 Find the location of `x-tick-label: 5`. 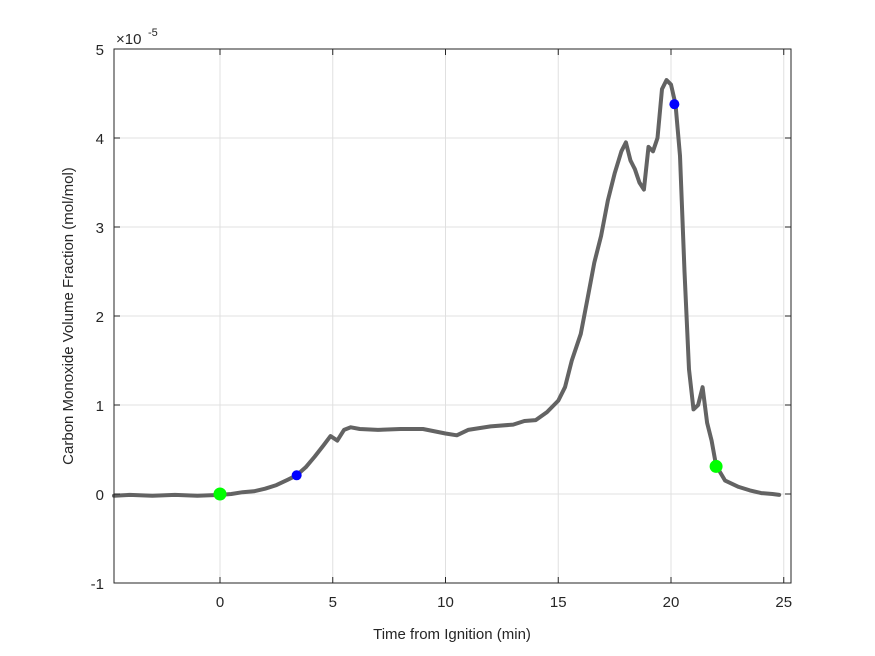

x-tick-label: 5 is located at coordinates (333, 602).